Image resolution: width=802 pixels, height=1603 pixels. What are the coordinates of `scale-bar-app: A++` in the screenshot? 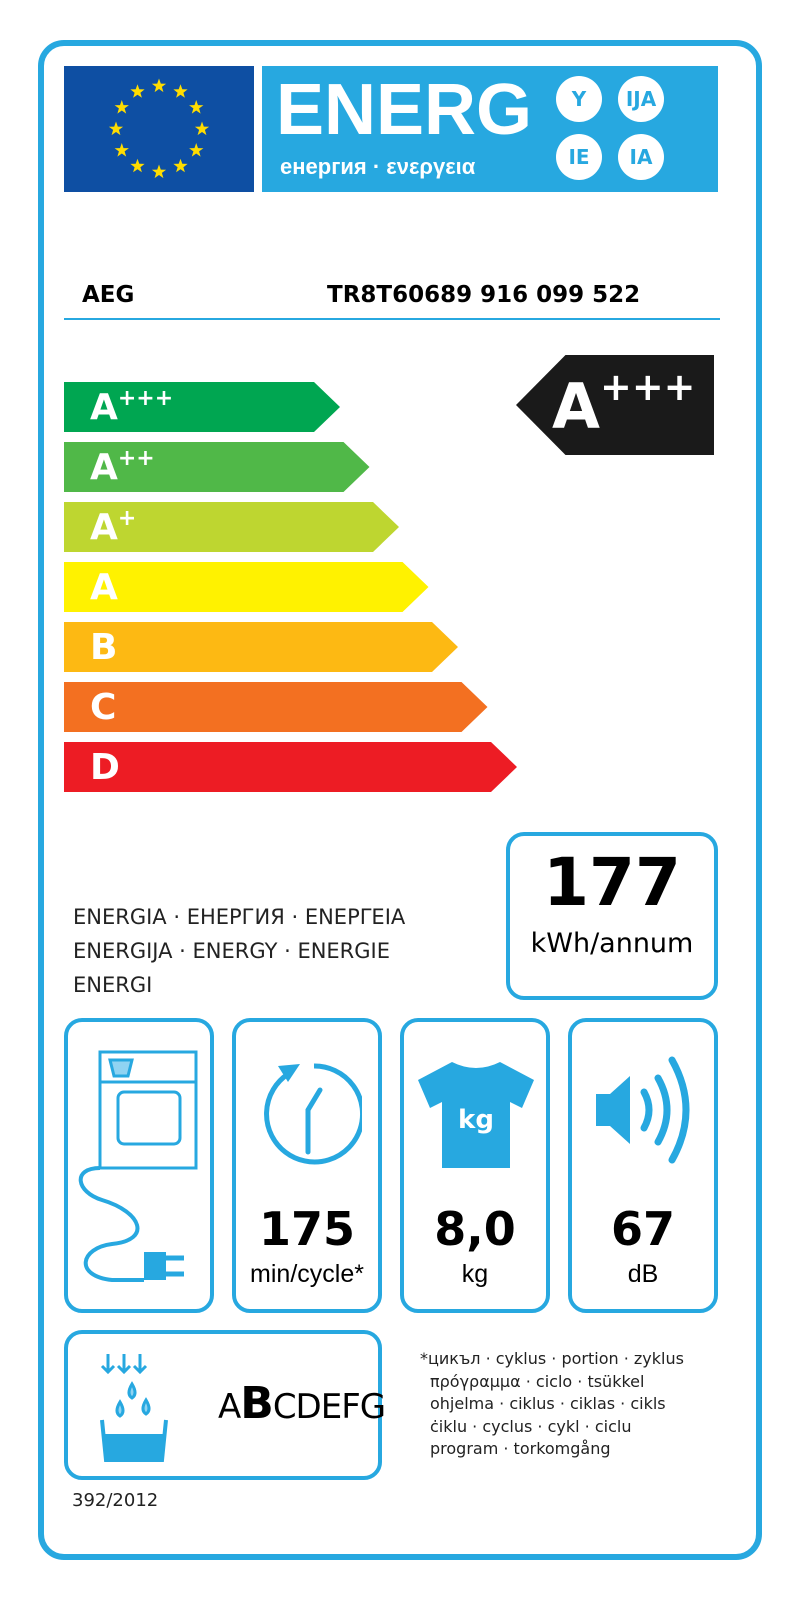 It's located at (217, 467).